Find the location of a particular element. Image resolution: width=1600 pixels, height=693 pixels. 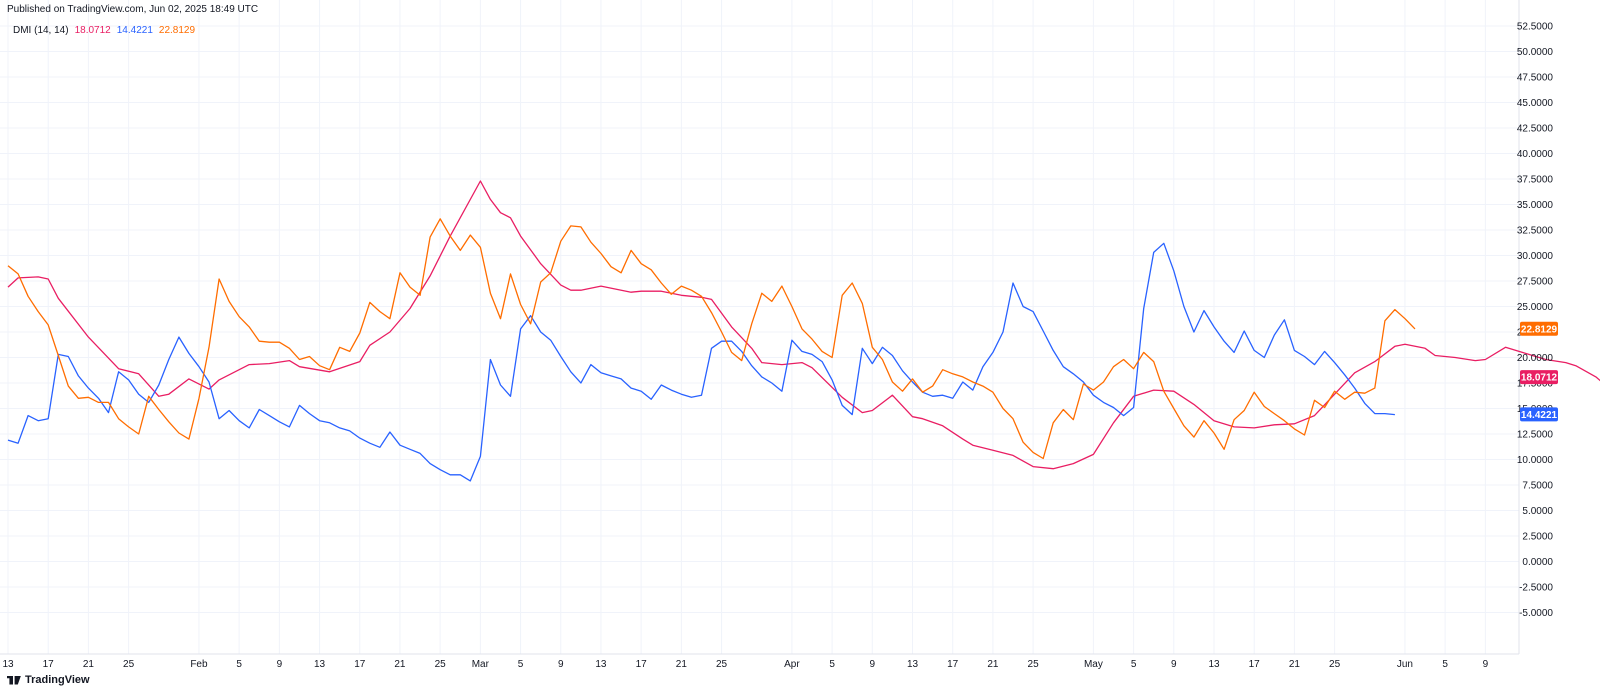

badge-adx-bg is located at coordinates (1539, 377).